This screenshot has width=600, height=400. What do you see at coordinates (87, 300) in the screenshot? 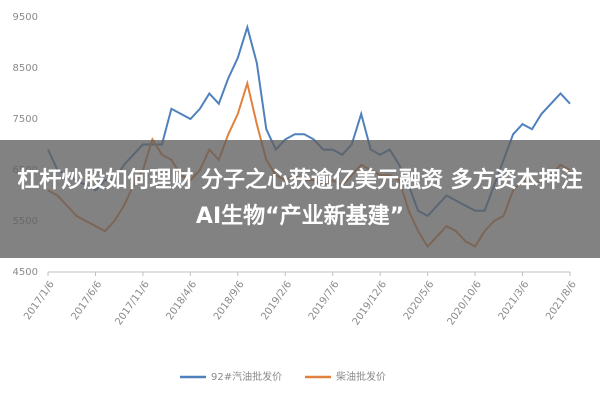
I see `x-tick-label: 2017/6/6` at bounding box center [87, 300].